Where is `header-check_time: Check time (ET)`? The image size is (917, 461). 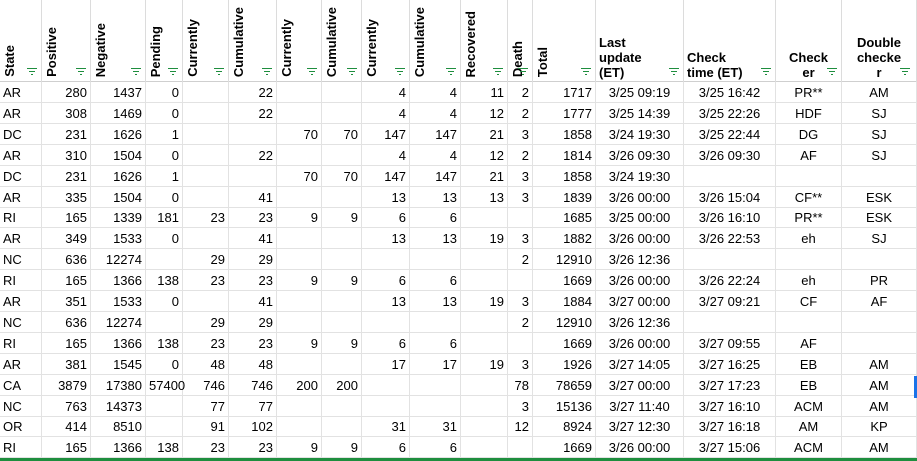 header-check_time: Check time (ET) is located at coordinates (730, 41).